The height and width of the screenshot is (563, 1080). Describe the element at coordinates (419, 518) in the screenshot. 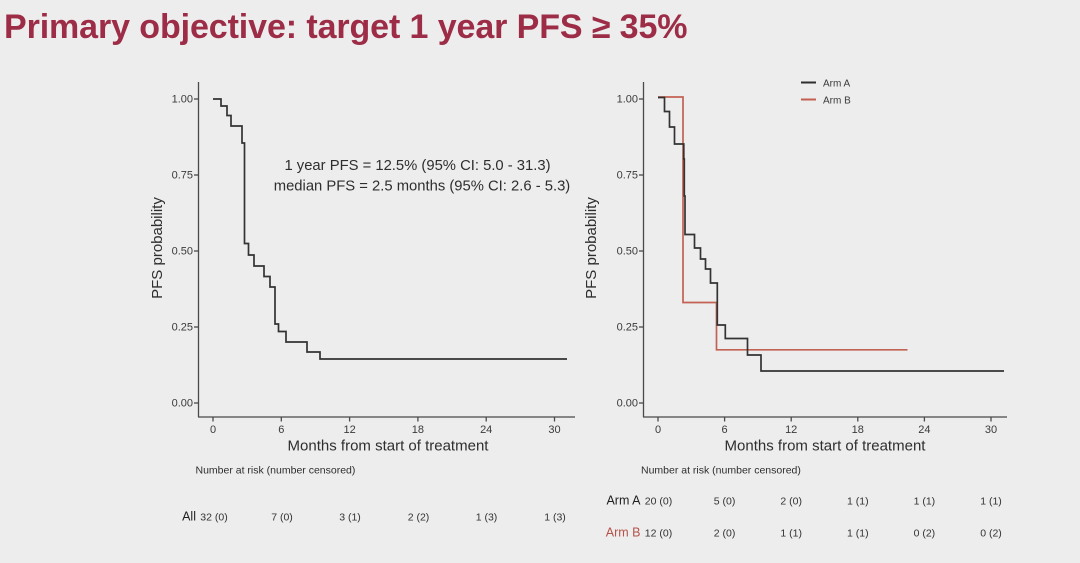

I see `svg-text: 2 (2)` at that location.